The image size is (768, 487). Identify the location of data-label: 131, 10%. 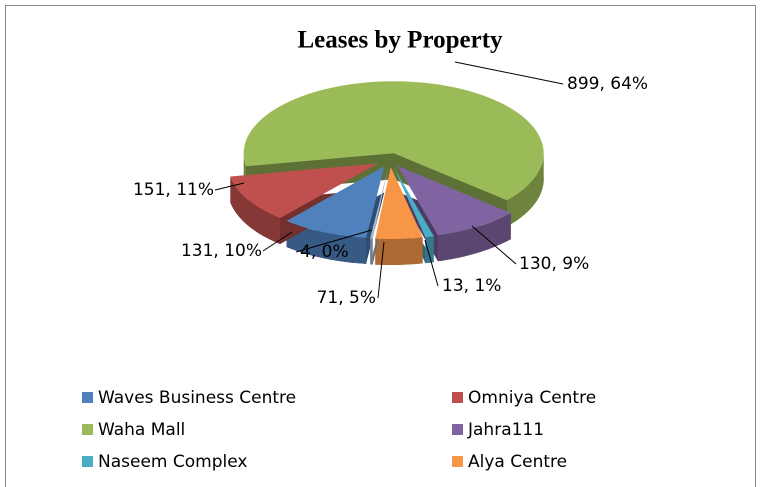
(221, 251).